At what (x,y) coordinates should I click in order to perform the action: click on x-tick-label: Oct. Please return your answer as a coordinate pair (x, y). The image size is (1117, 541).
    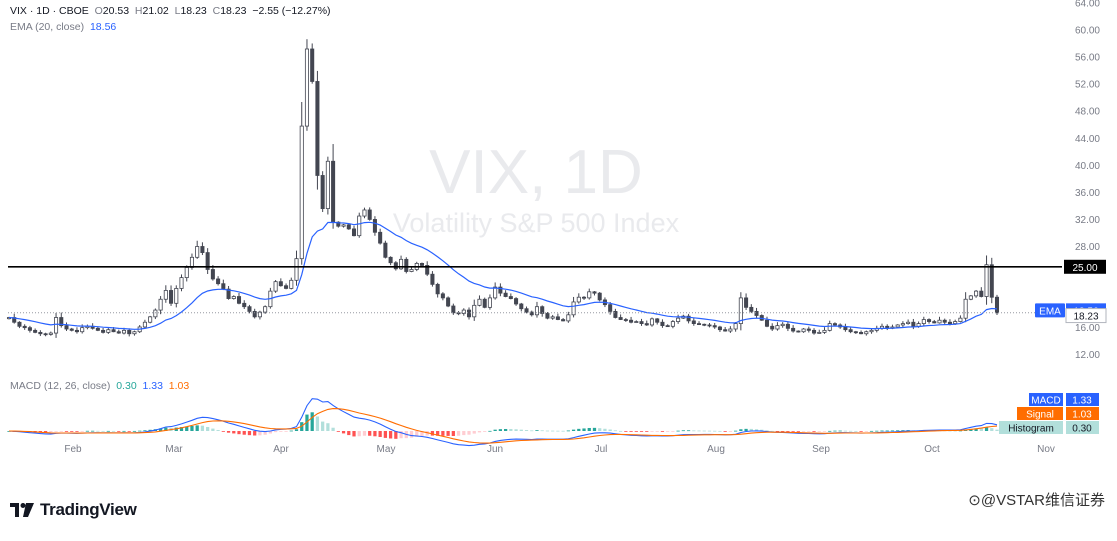
    Looking at the image, I should click on (932, 449).